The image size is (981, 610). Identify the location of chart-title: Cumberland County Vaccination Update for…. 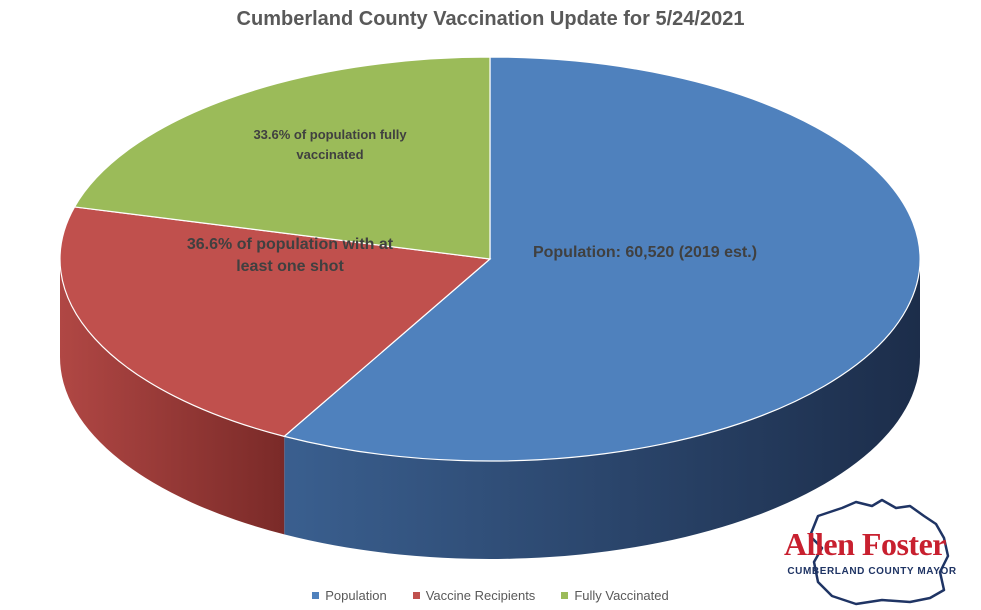
(490, 19).